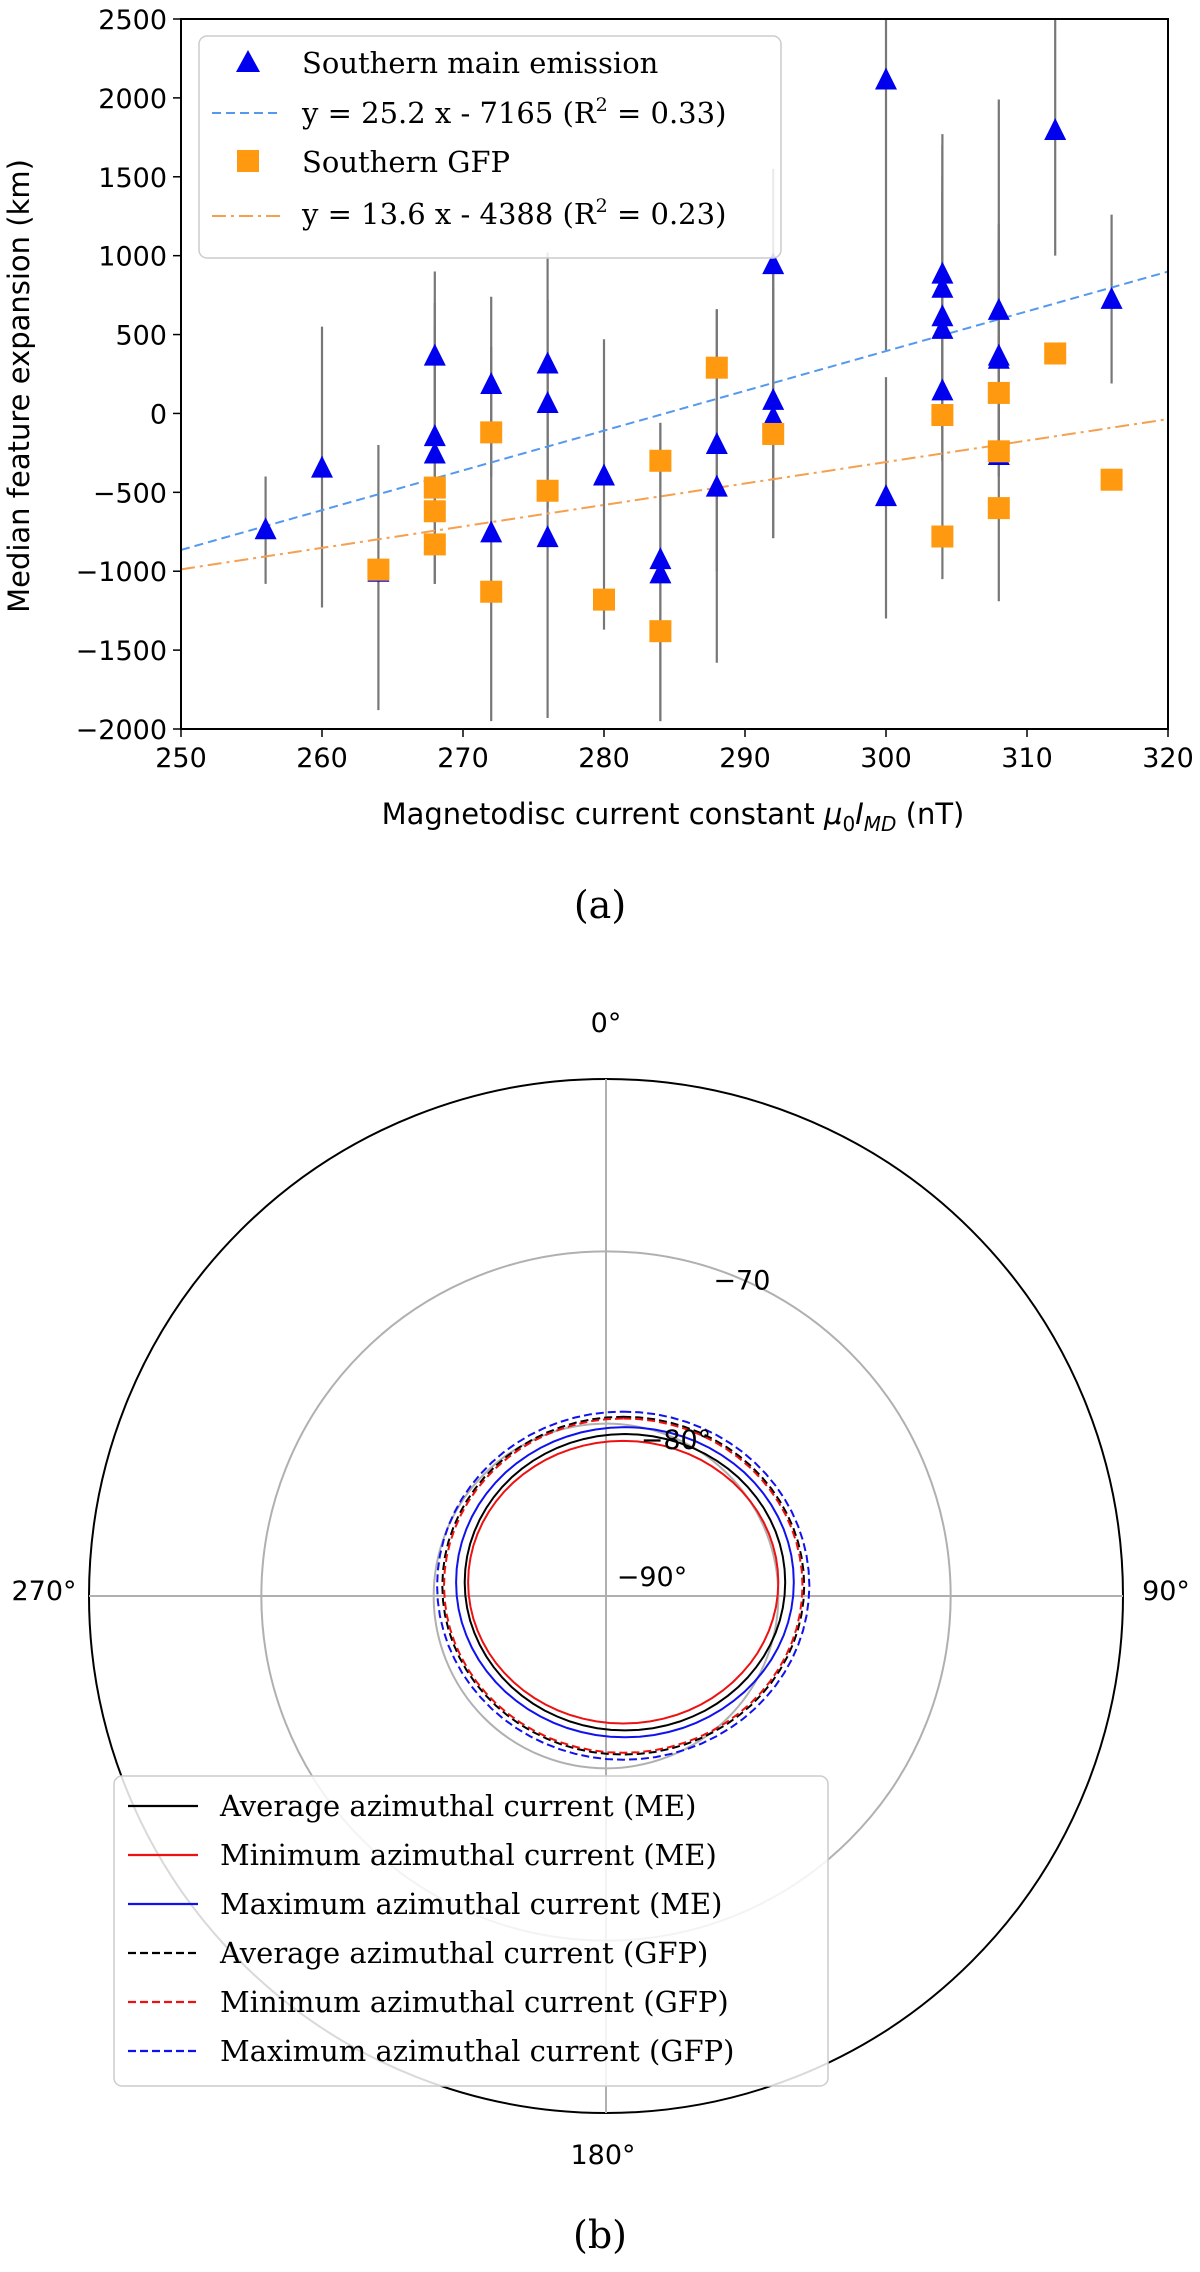  I want to click on legend-label: Minimum azimuthal current (ME), so click(468, 1855).